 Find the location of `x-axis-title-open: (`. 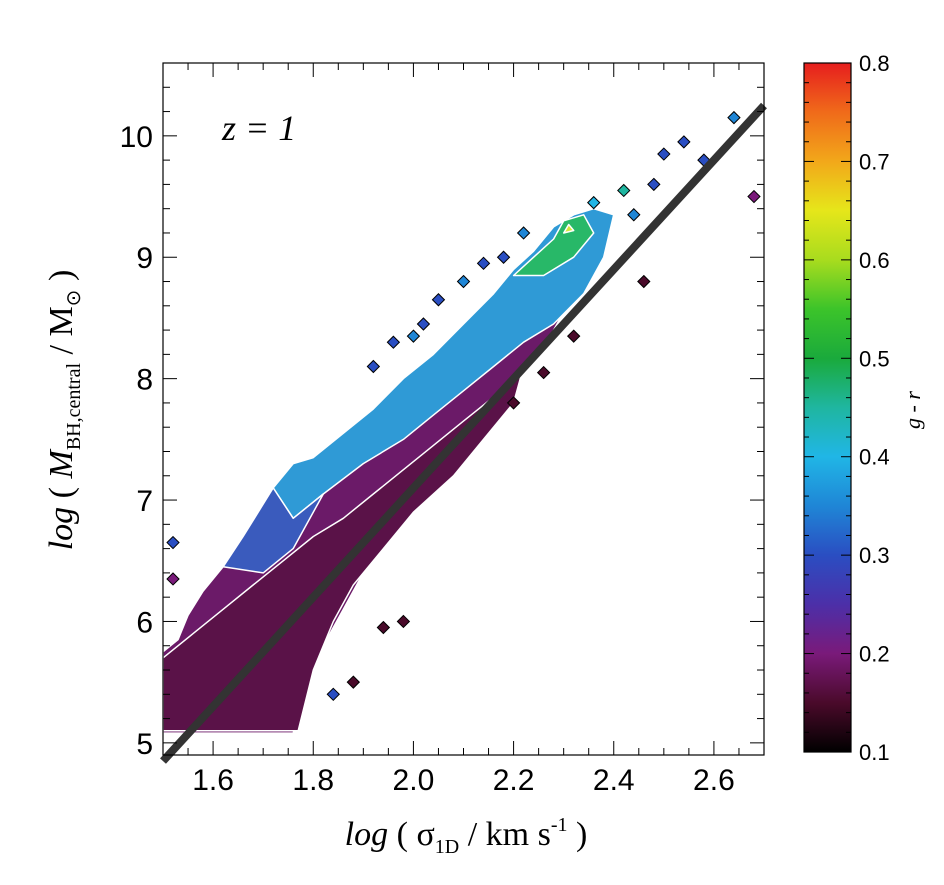

x-axis-title-open: ( is located at coordinates (402, 834).